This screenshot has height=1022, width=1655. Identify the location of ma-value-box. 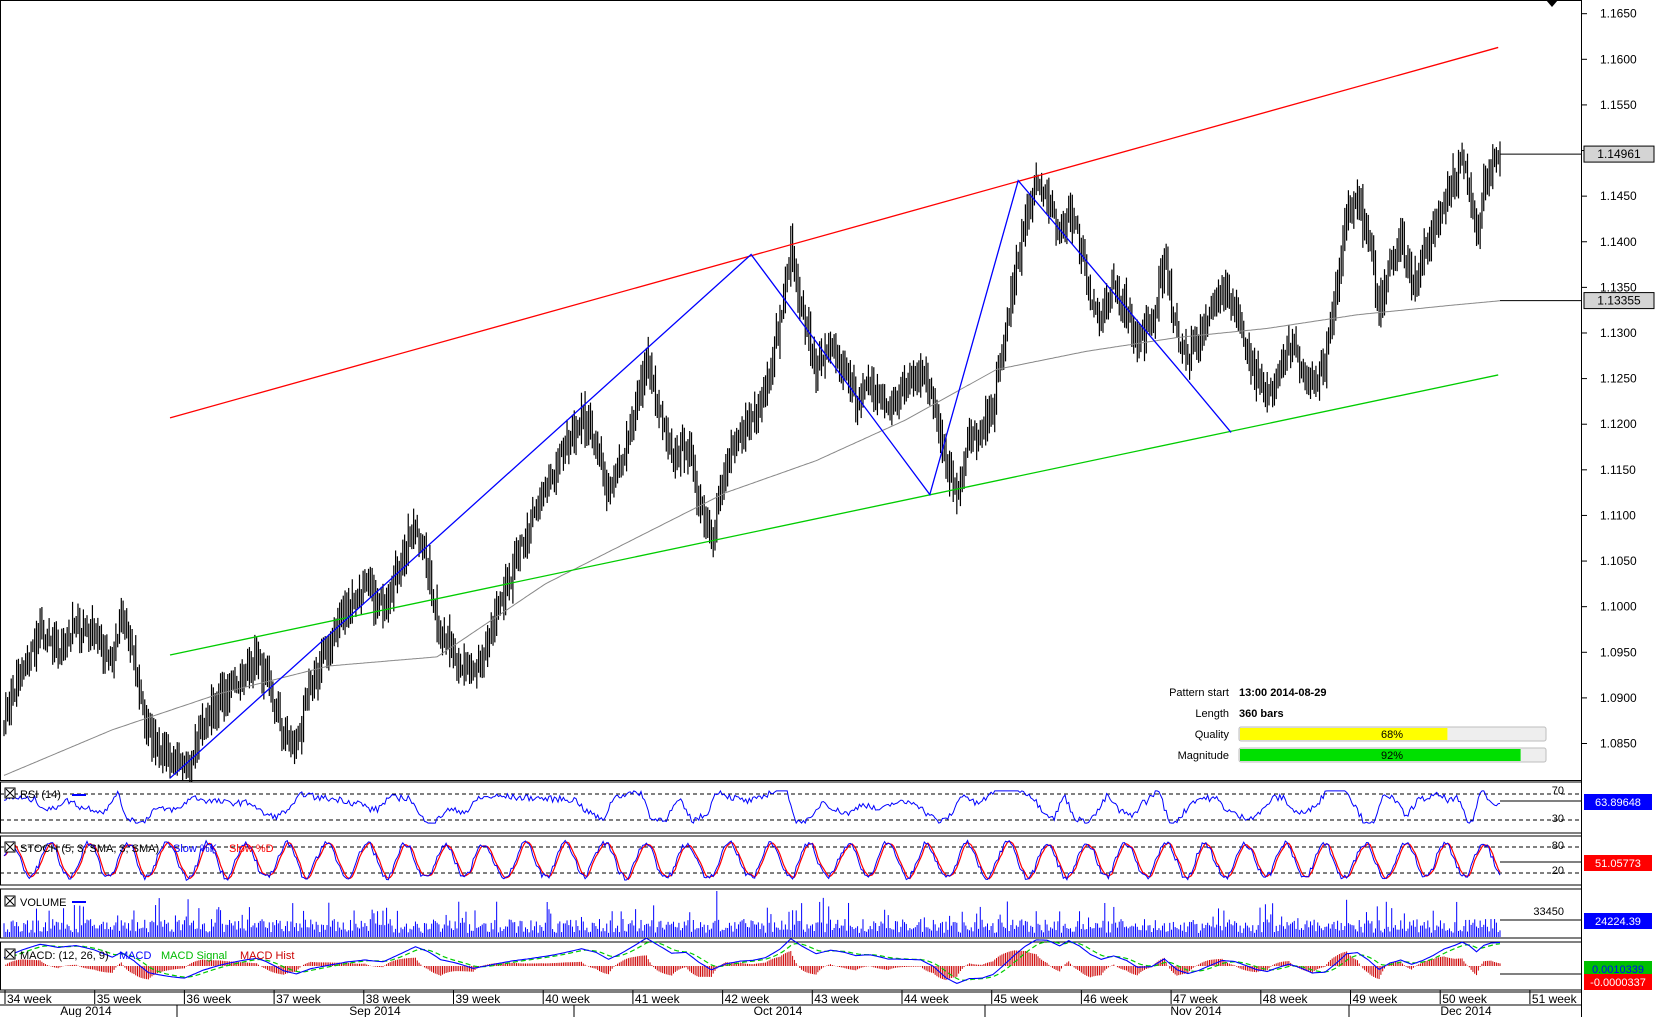
(1619, 301).